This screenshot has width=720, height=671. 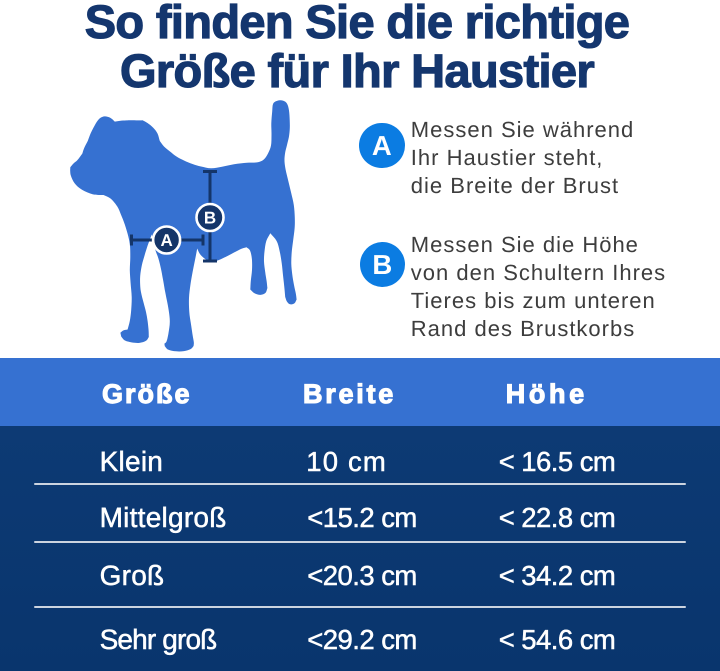 What do you see at coordinates (210, 218) in the screenshot?
I see `svg-text: B` at bounding box center [210, 218].